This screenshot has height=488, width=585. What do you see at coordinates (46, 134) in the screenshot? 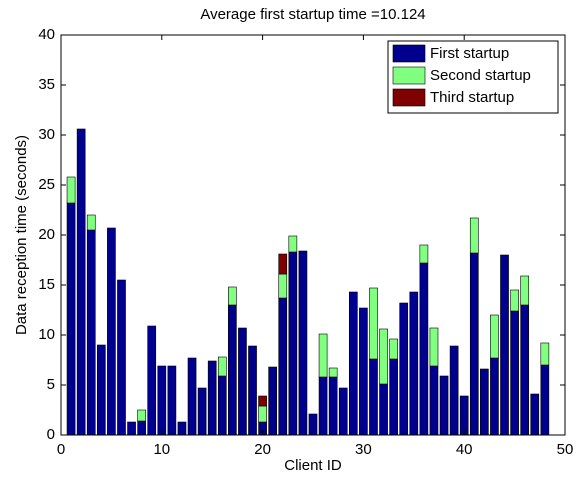
I see `y-tick-label: 30` at bounding box center [46, 134].